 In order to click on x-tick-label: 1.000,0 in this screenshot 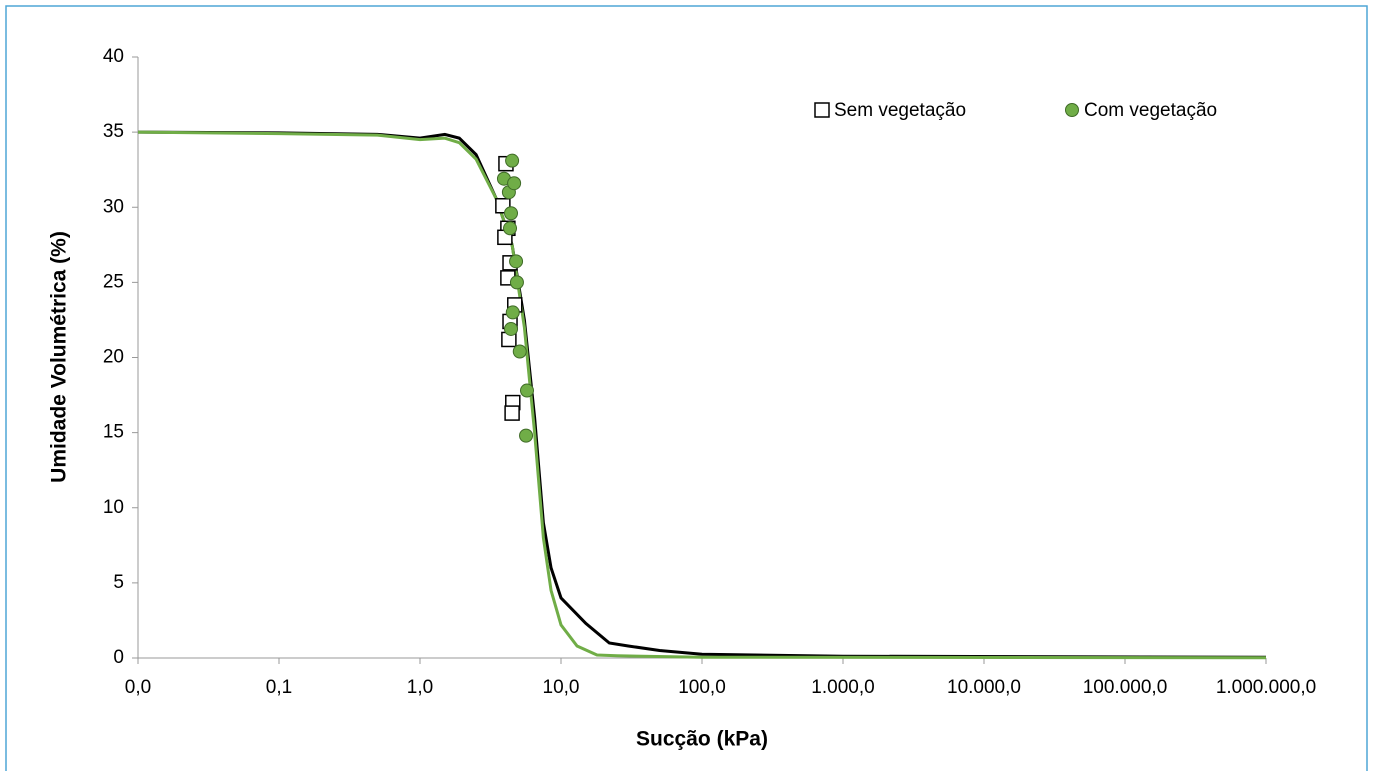, I will do `click(842, 687)`.